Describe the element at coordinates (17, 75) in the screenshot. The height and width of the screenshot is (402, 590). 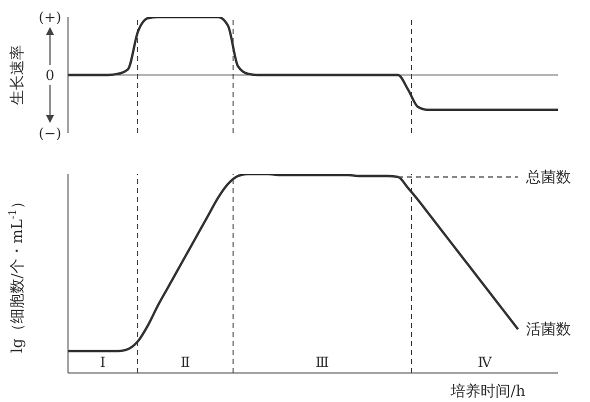
I see `y-axis-title: 生长速率` at that location.